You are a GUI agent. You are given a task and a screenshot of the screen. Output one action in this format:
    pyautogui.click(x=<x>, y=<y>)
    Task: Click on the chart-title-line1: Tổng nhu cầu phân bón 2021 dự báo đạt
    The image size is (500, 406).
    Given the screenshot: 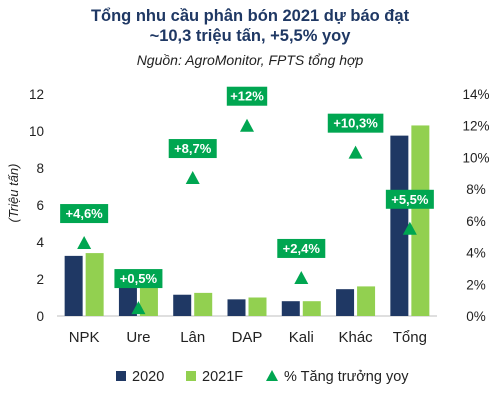 What is the action you would take?
    pyautogui.click(x=250, y=16)
    